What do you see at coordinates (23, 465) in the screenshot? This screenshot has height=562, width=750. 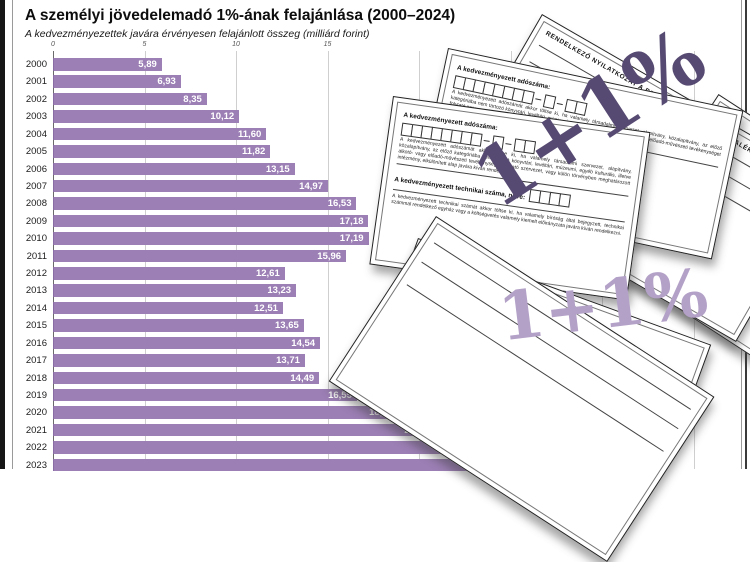 I see `year-label: 2023` at bounding box center [23, 465].